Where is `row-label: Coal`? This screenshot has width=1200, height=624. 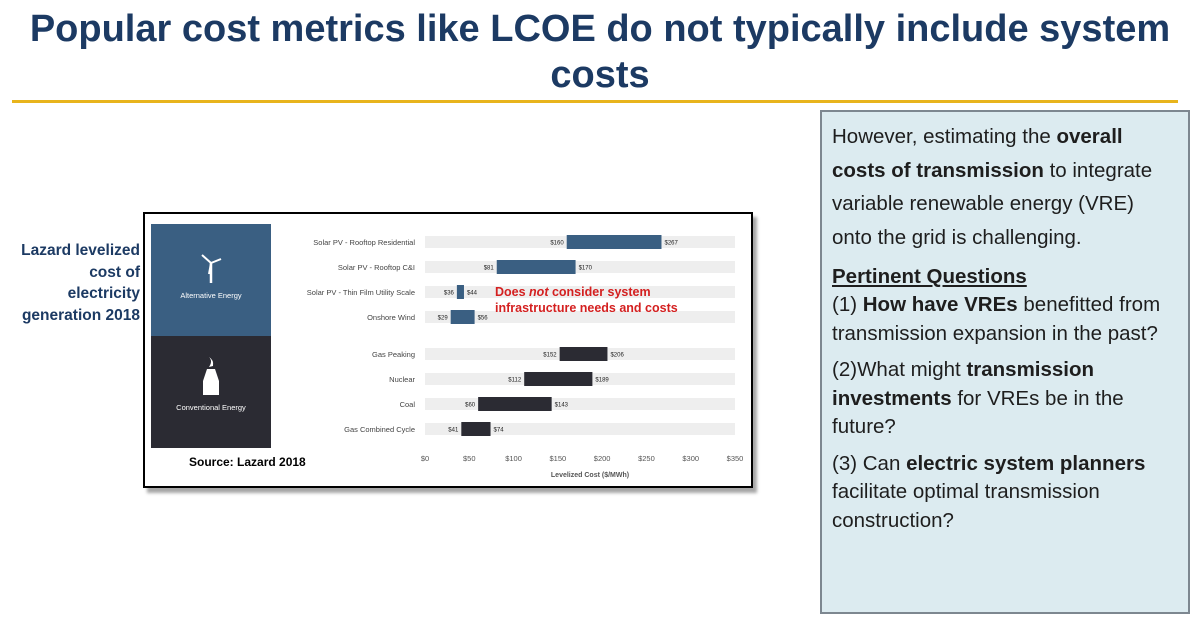 row-label: Coal is located at coordinates (408, 404).